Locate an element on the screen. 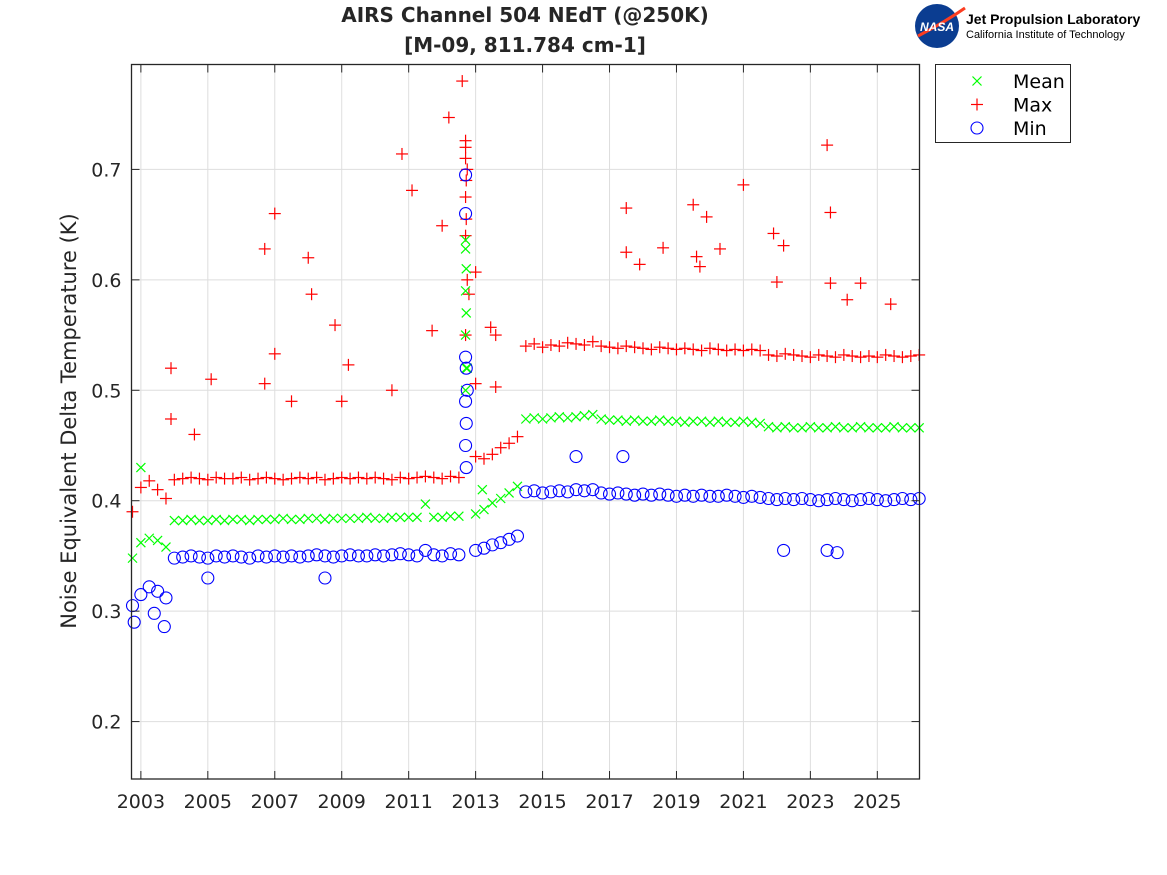 The image size is (1167, 875). y-tick-label: 0.3 is located at coordinates (106, 612).